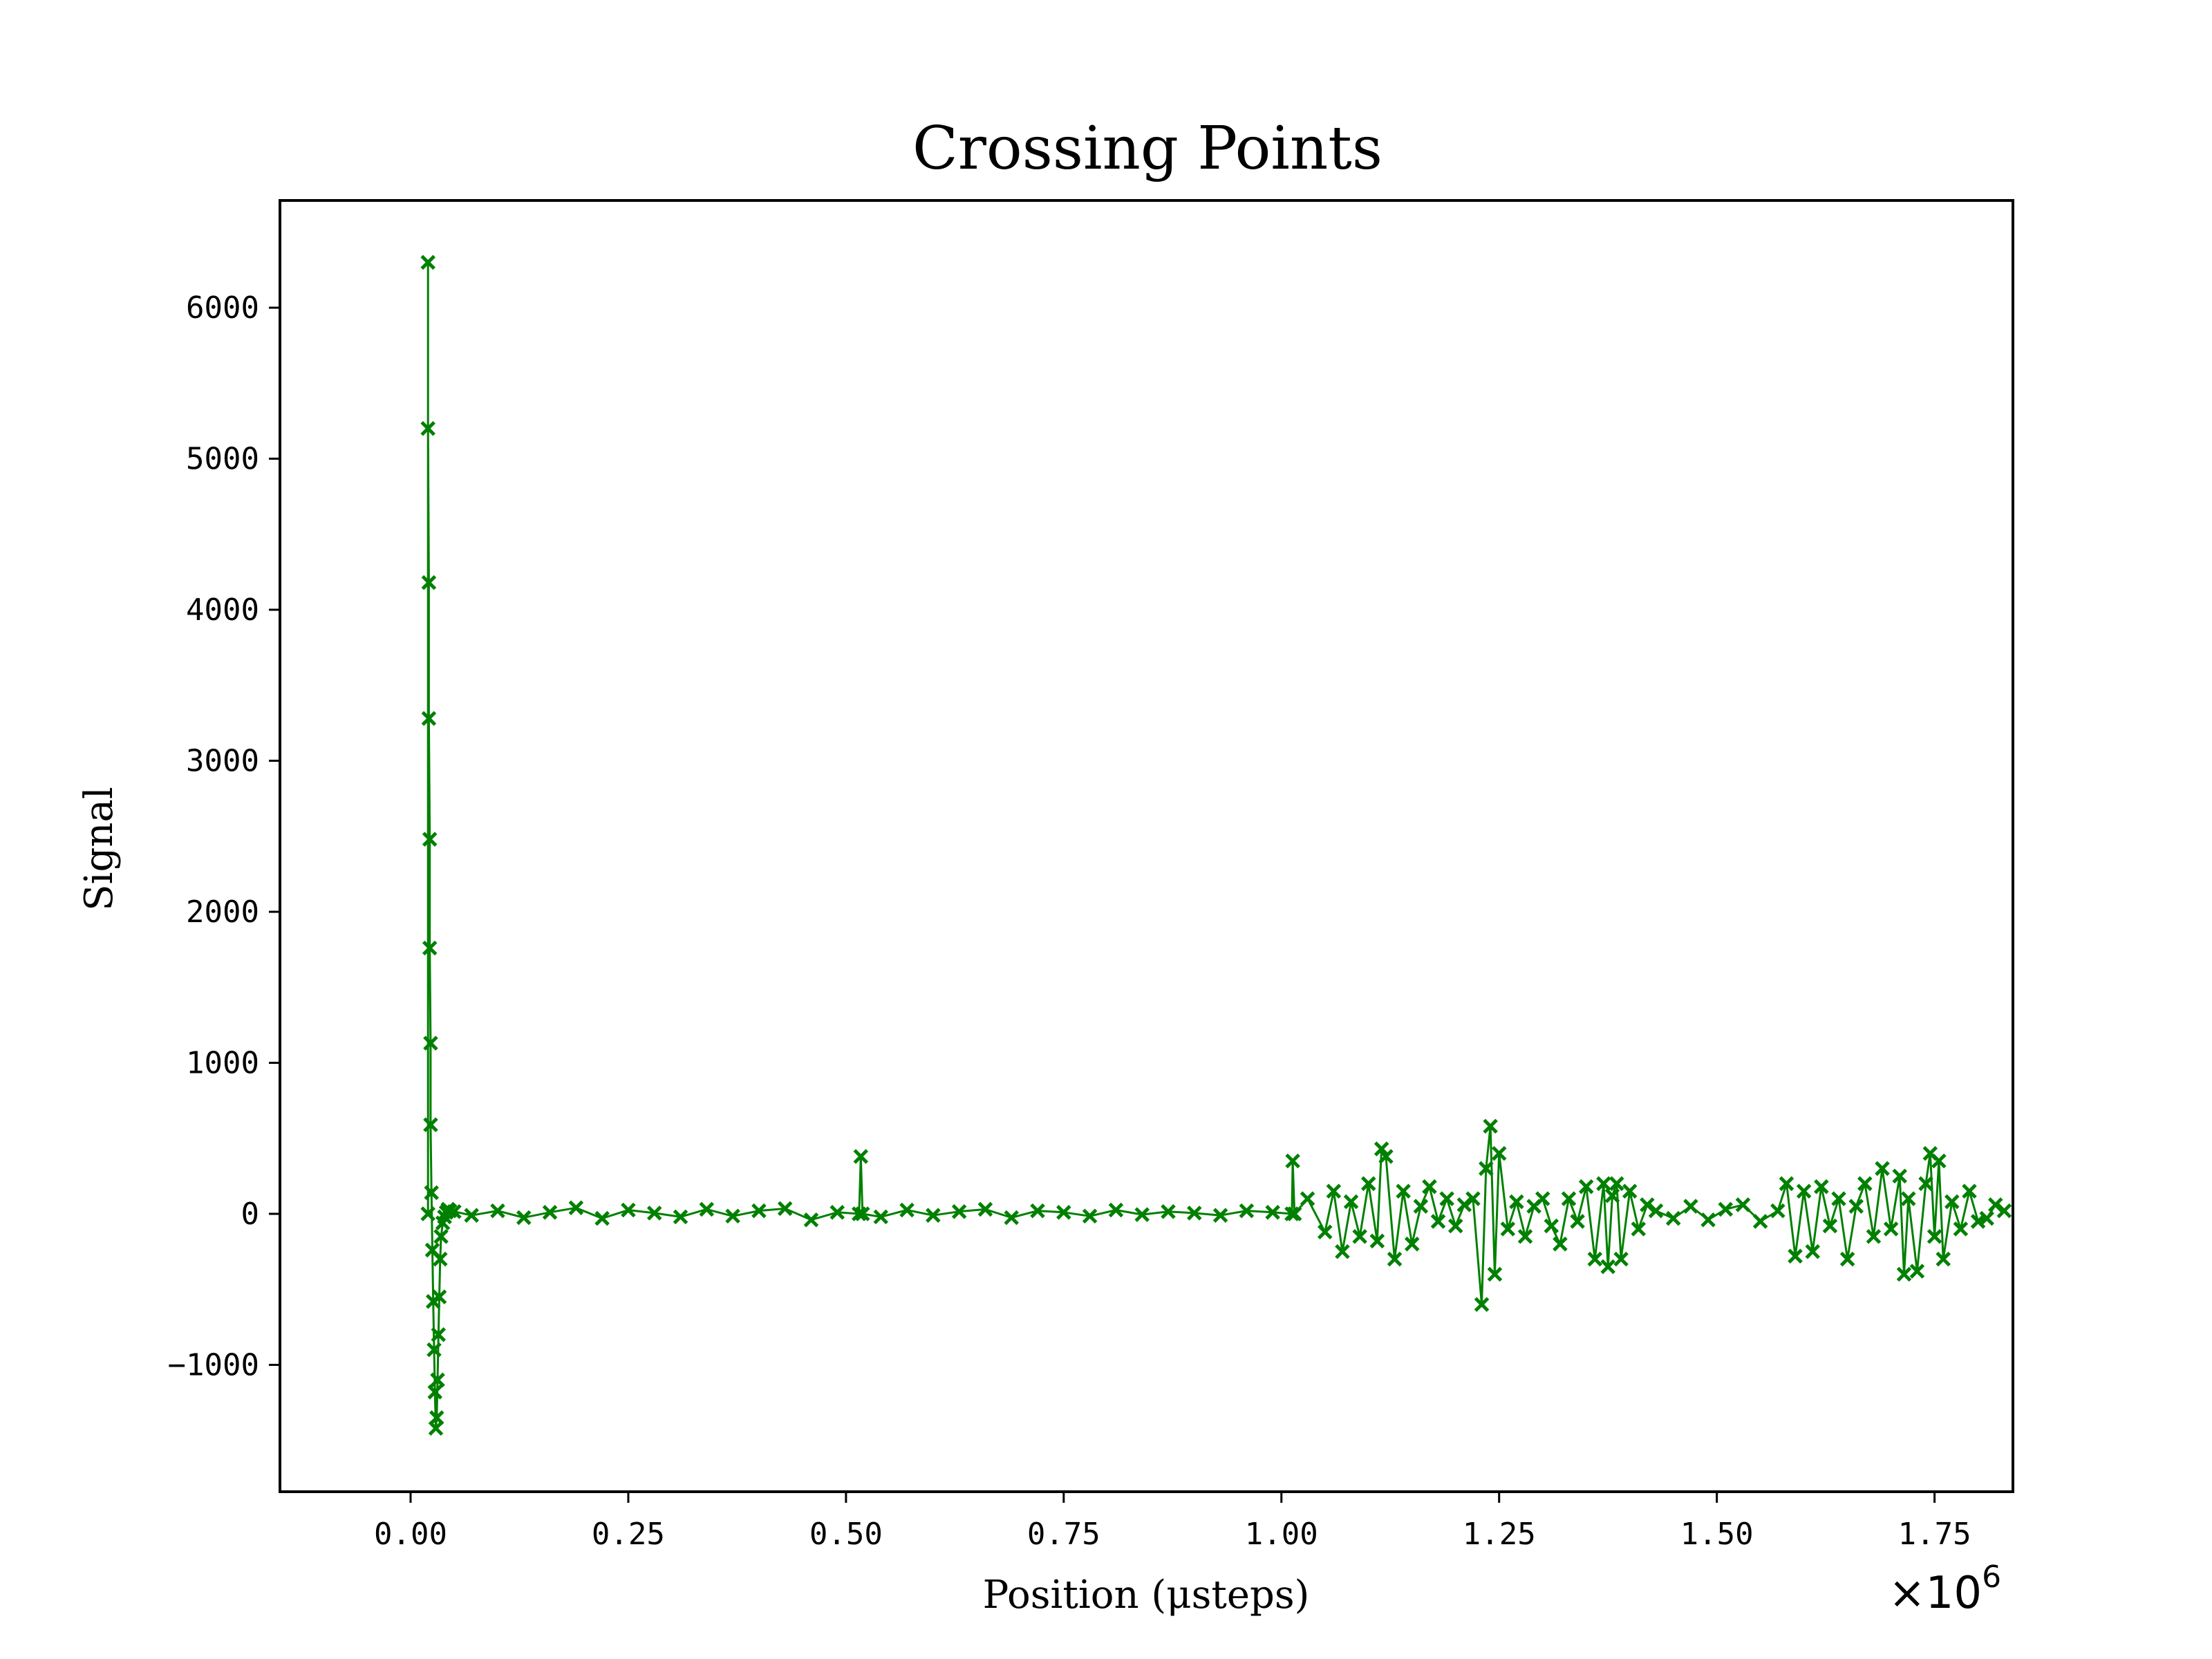  Describe the element at coordinates (1935, 1593) in the screenshot. I see `x-offset-base: ×10` at that location.